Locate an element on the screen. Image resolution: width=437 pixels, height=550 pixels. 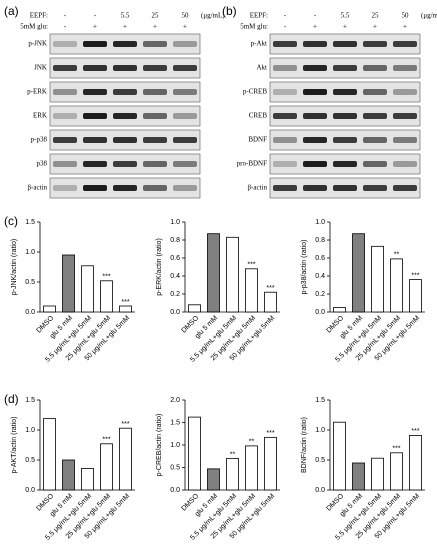
blot-row-label: pro-BDNF is located at coordinates (252, 164).